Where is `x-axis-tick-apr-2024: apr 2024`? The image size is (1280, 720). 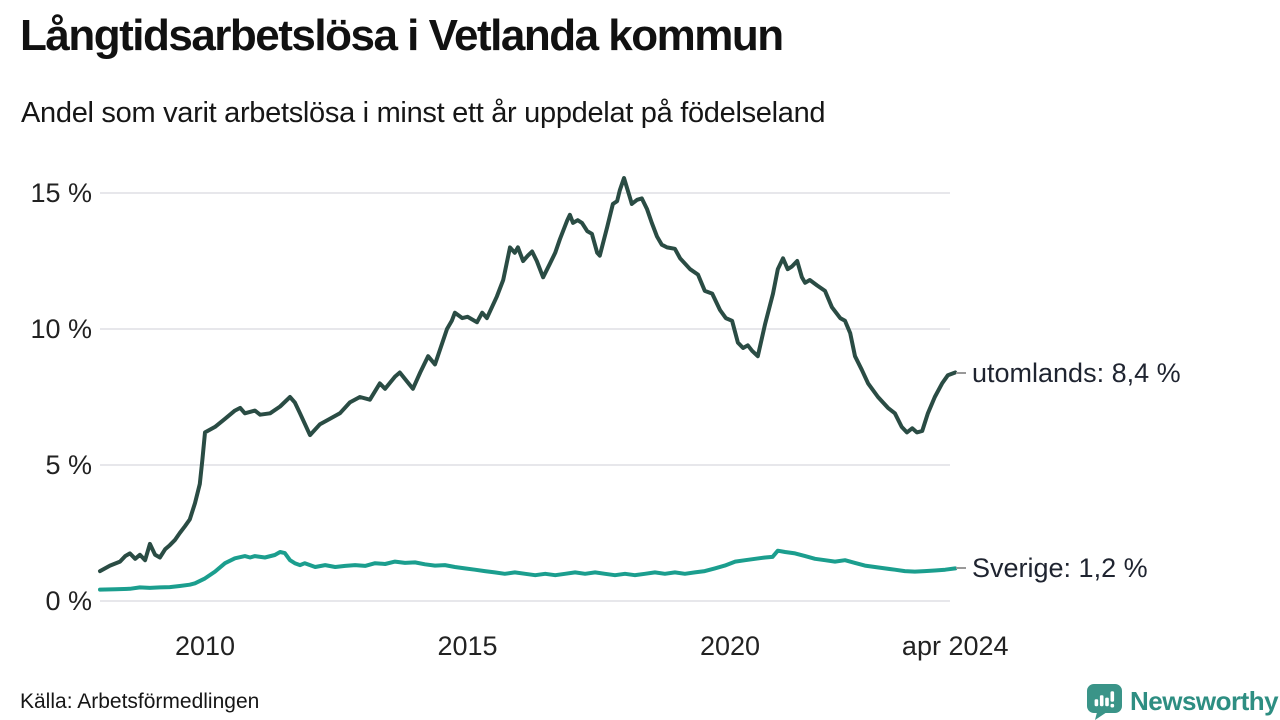
x-axis-tick-apr-2024: apr 2024 is located at coordinates (955, 646).